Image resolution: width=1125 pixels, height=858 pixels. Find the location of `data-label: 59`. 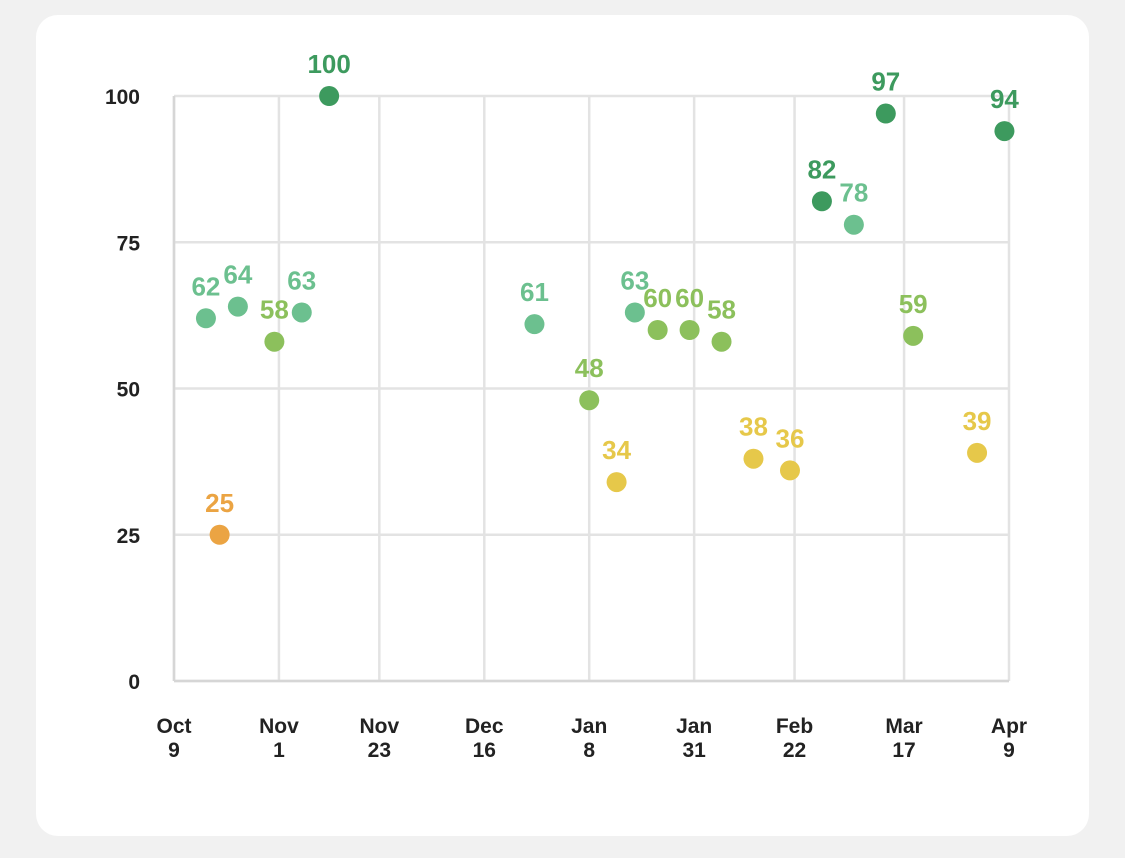

data-label: 59 is located at coordinates (913, 304).